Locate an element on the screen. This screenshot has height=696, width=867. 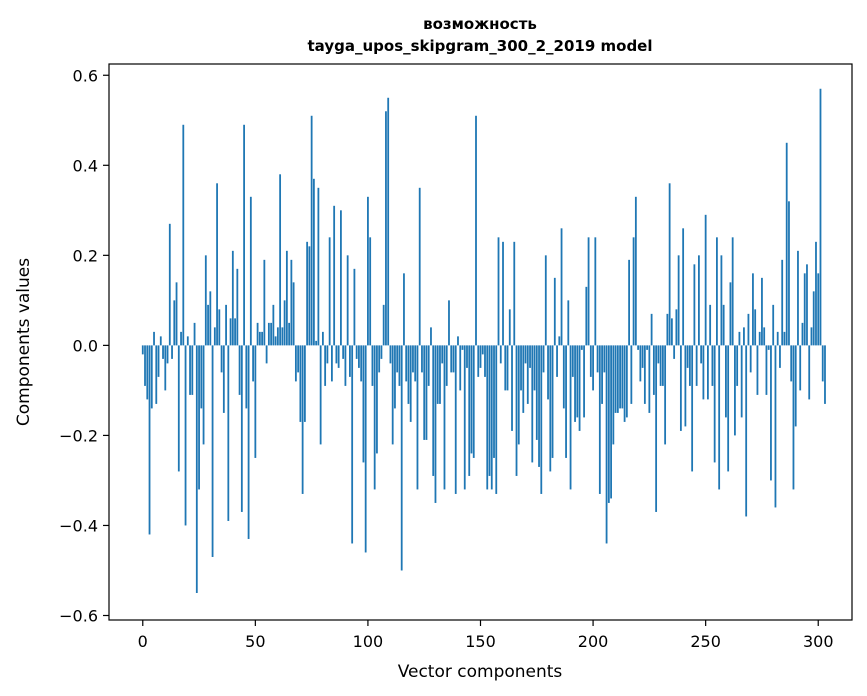
y-tick-label: −0.2 is located at coordinates (78, 435).